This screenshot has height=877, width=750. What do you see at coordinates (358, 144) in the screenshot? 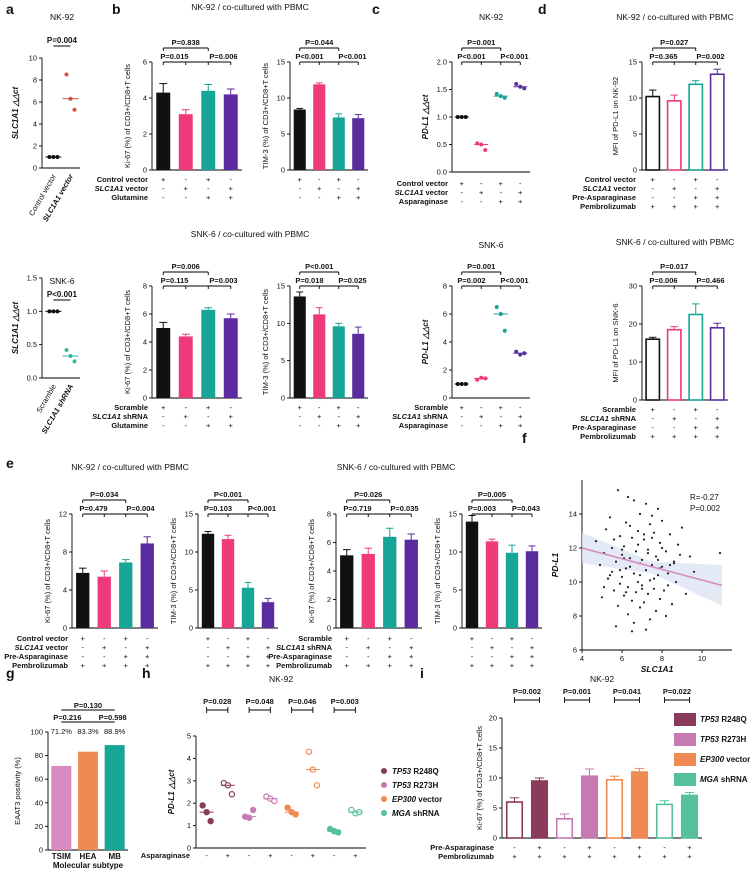
I see `b-tim3-top-bar` at bounding box center [358, 144].